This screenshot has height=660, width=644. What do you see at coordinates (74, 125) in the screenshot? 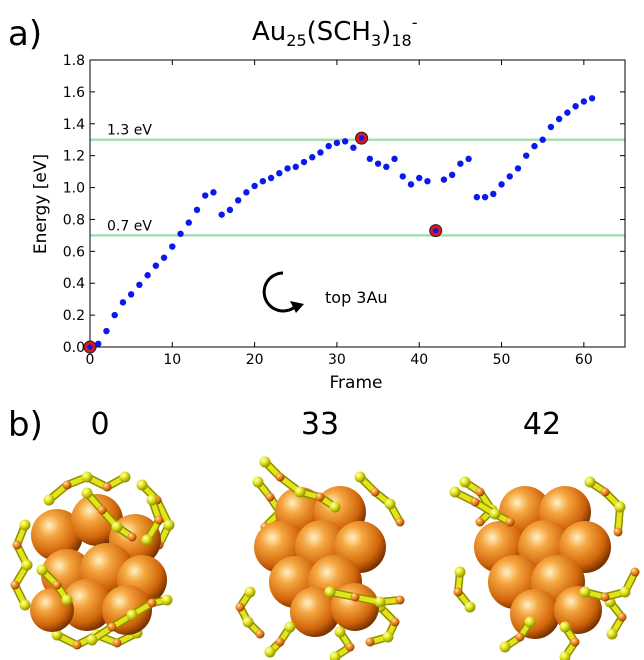
I see `y-tick-label: 1.4` at bounding box center [74, 125].